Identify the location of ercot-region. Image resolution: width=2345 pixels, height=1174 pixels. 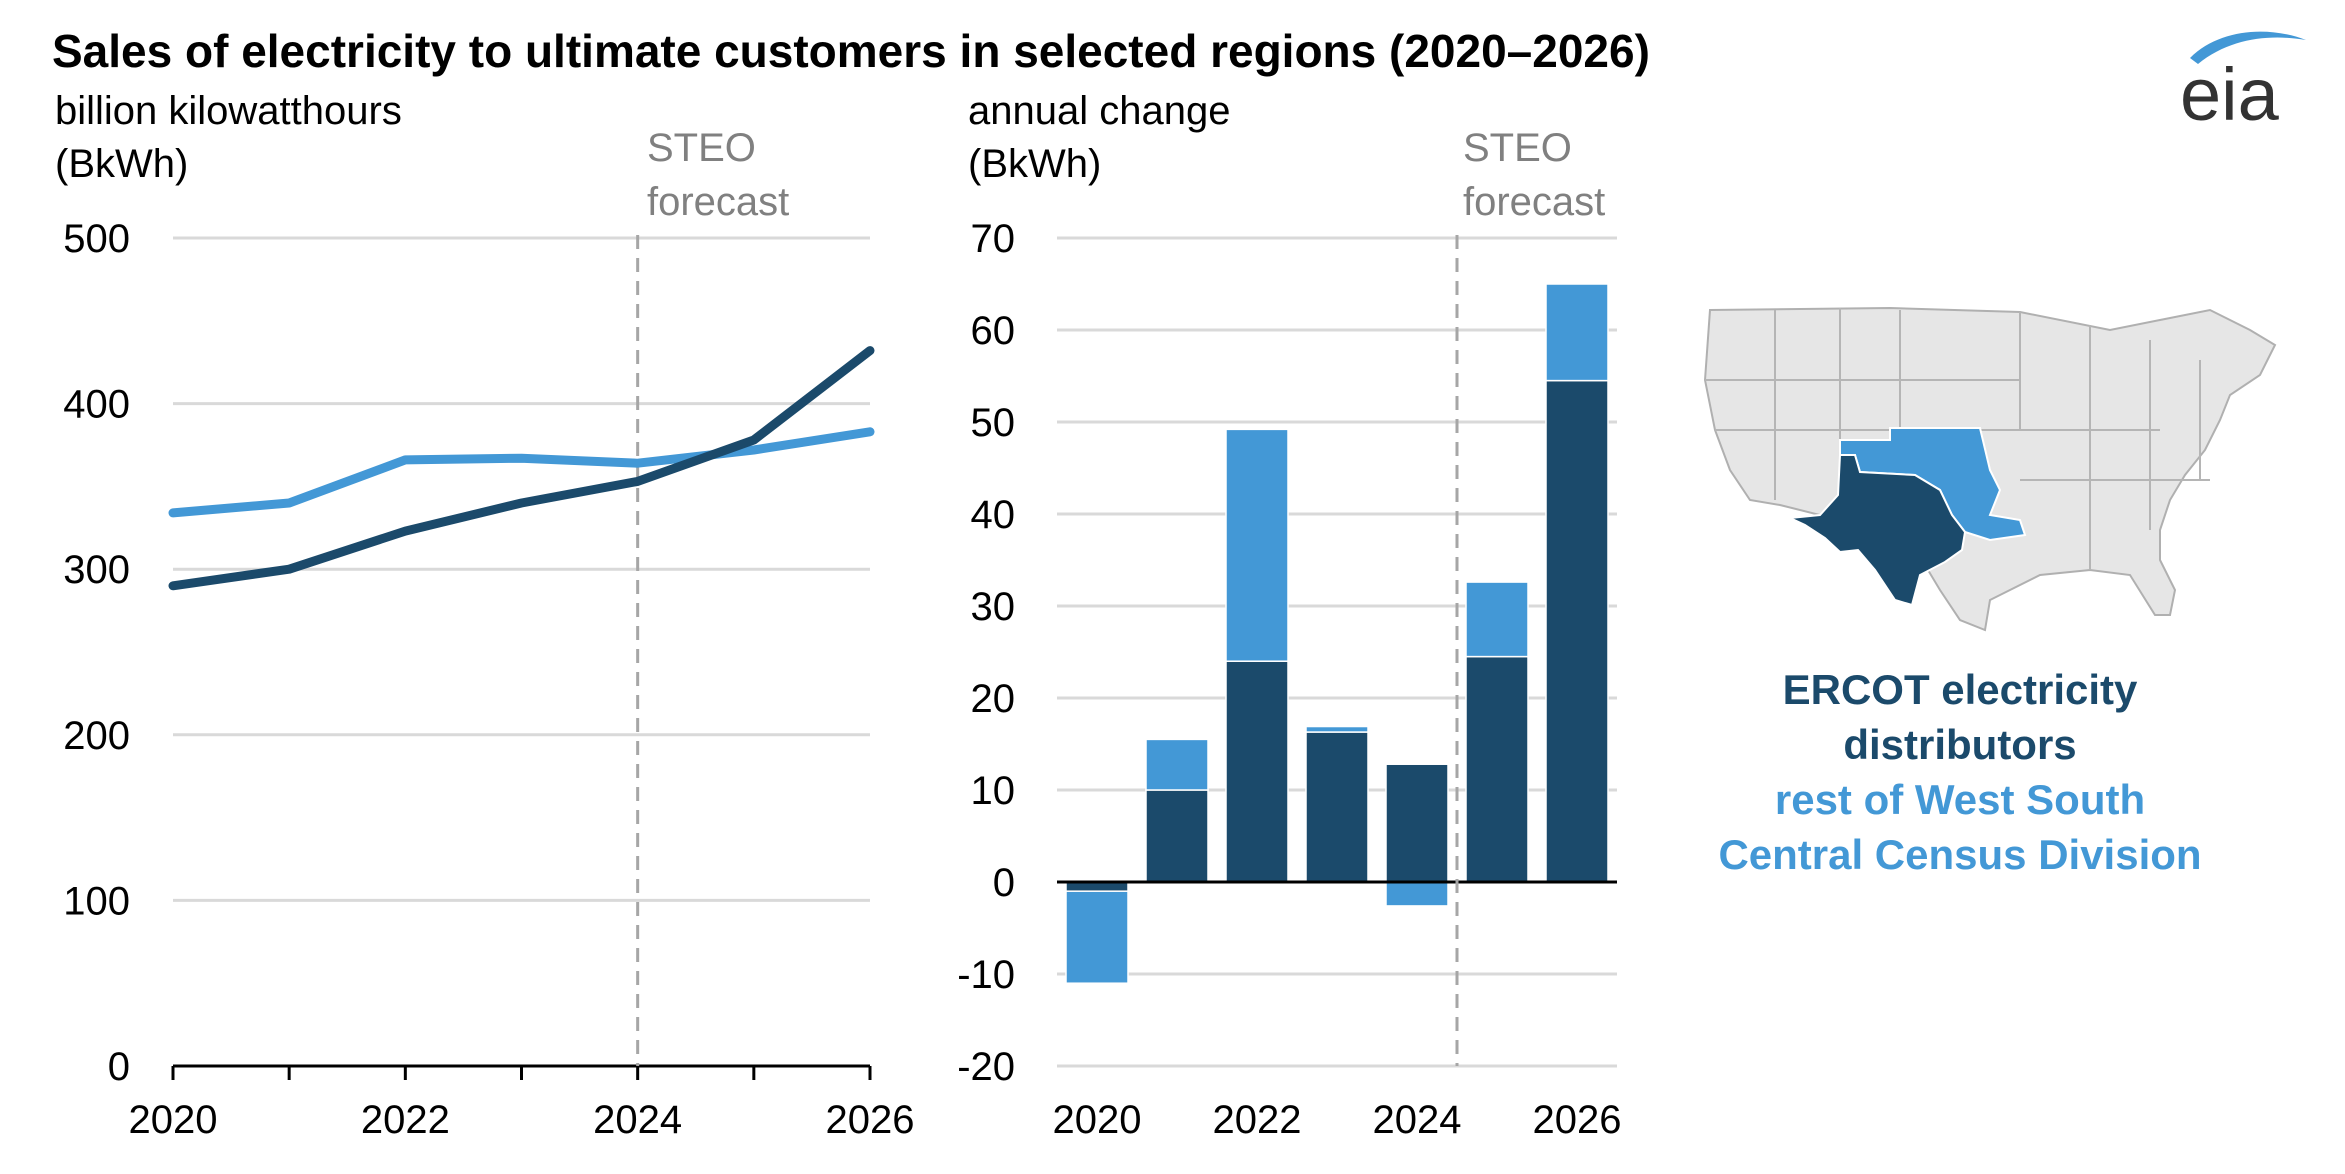
(1876, 530).